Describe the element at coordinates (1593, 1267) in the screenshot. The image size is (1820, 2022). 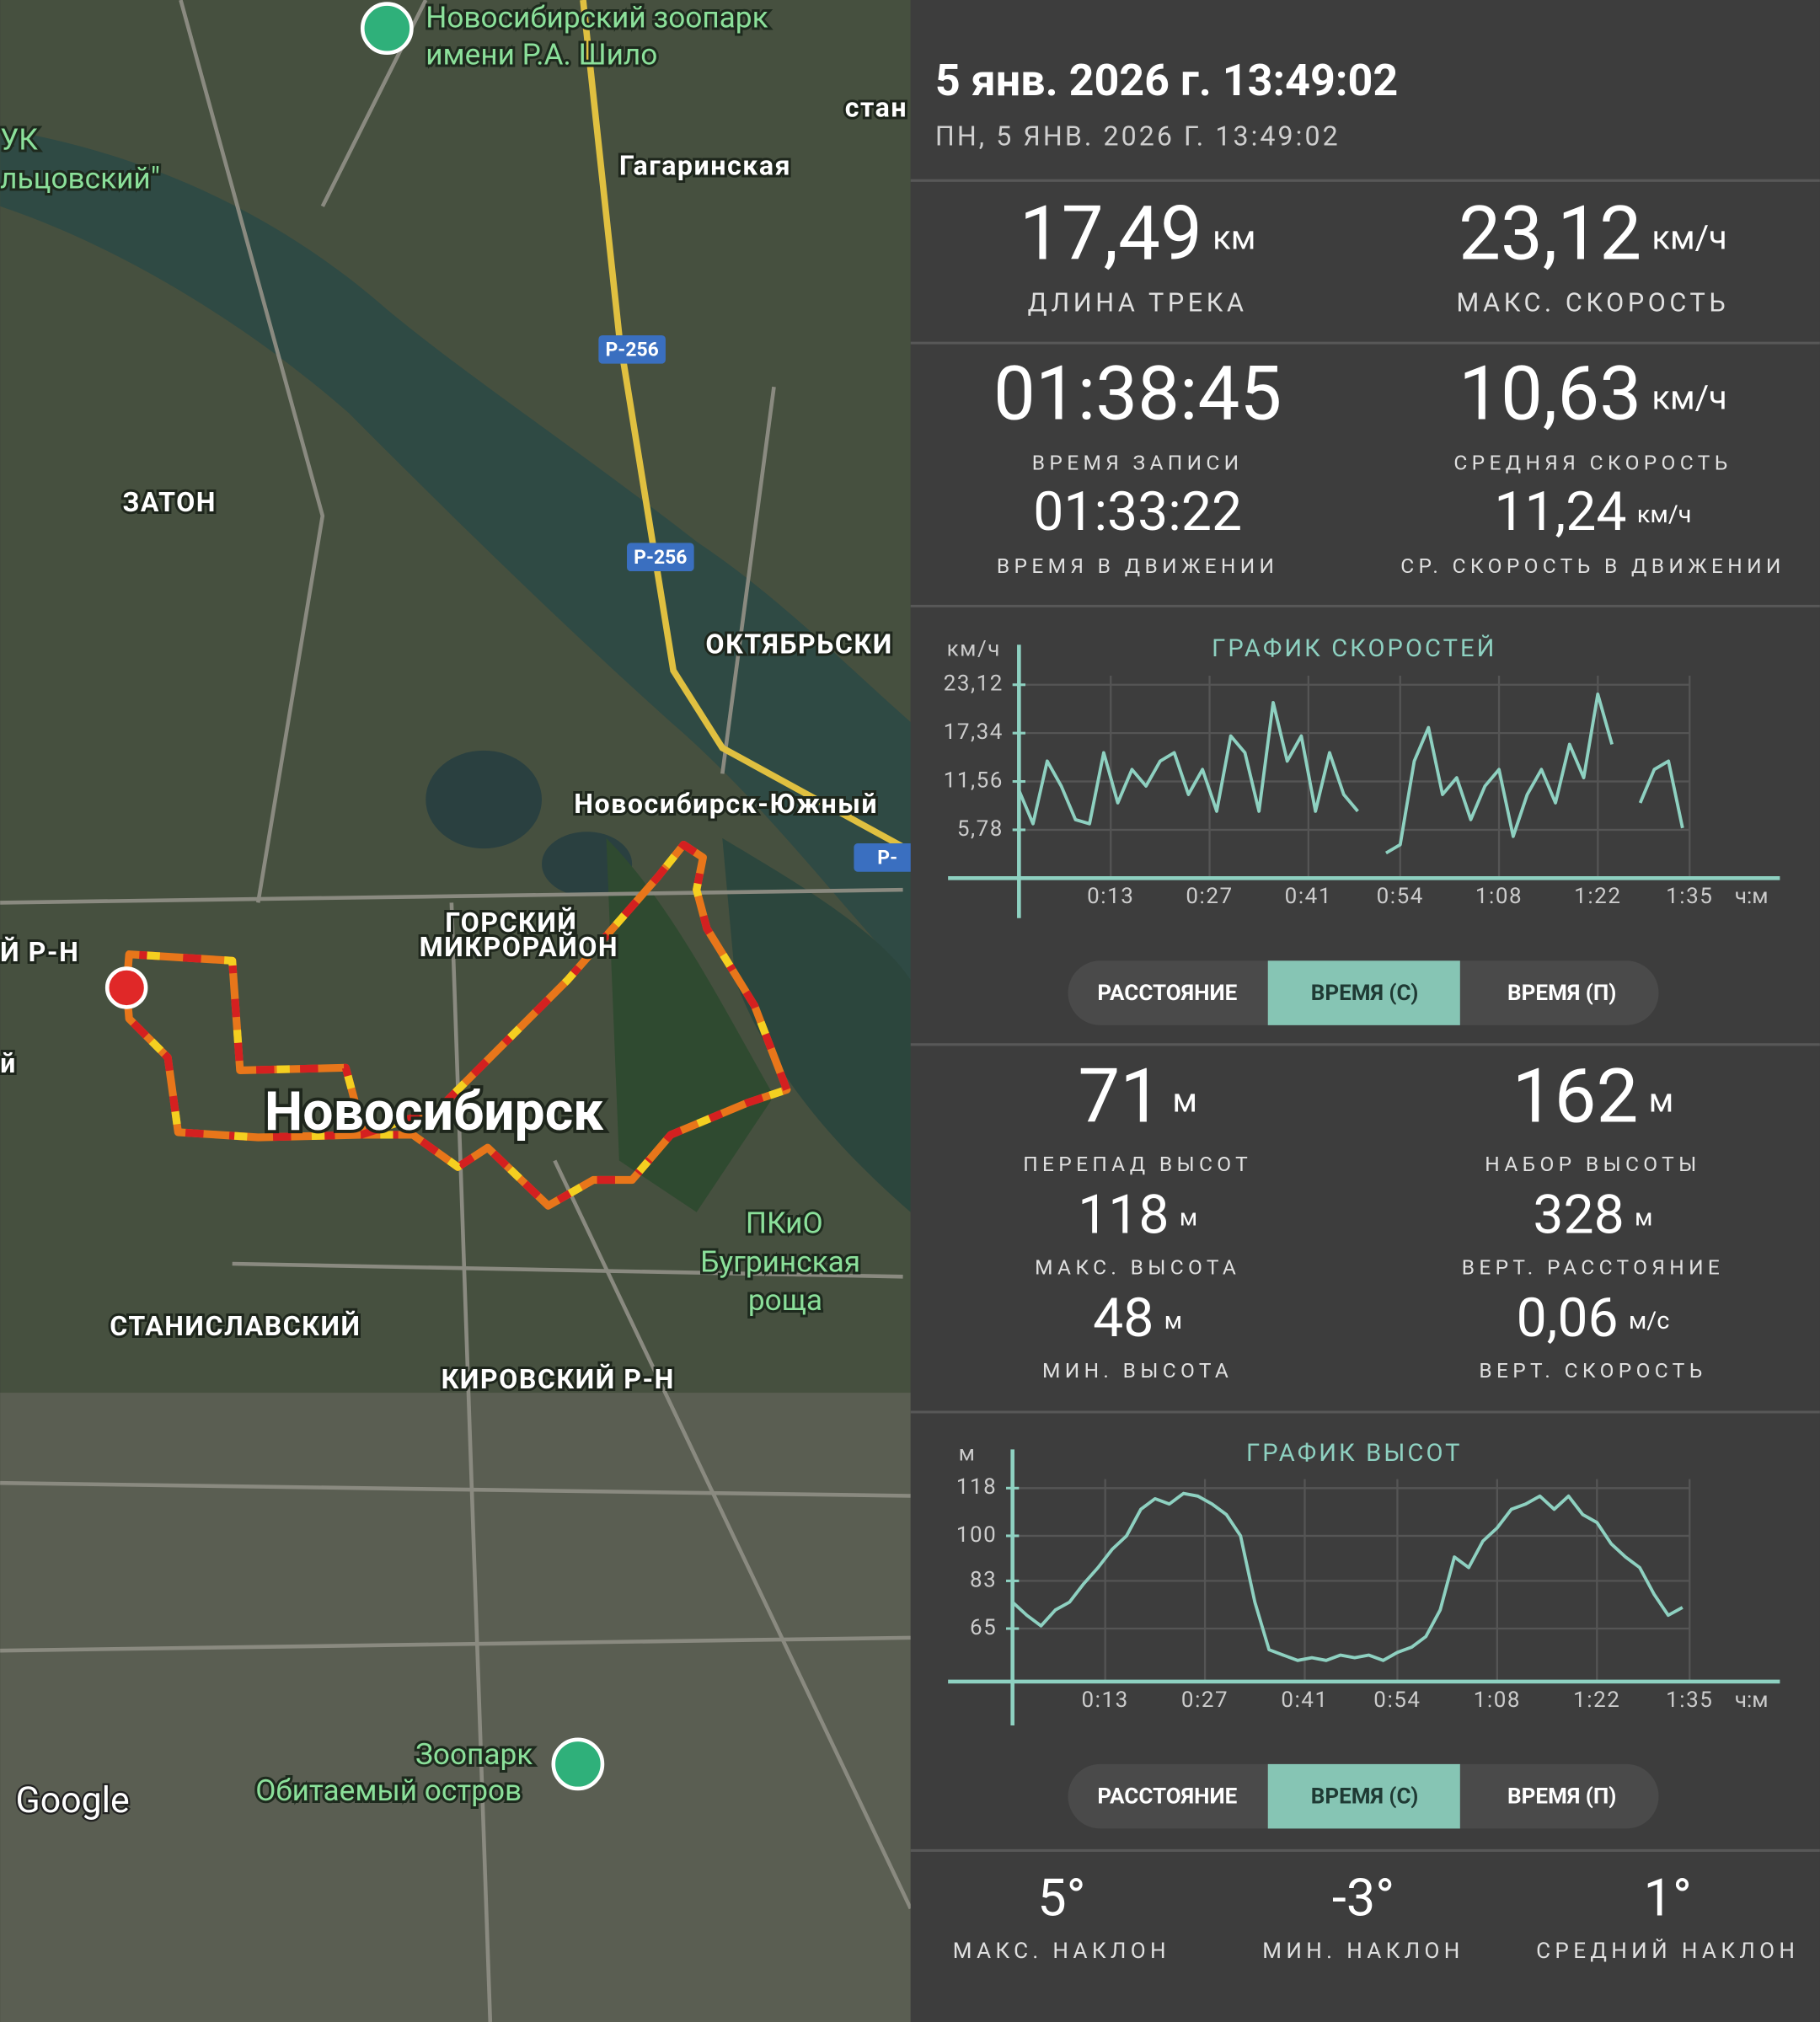
I see `stat-label: ВЕРТ. РАССТОЯНИЕ` at that location.